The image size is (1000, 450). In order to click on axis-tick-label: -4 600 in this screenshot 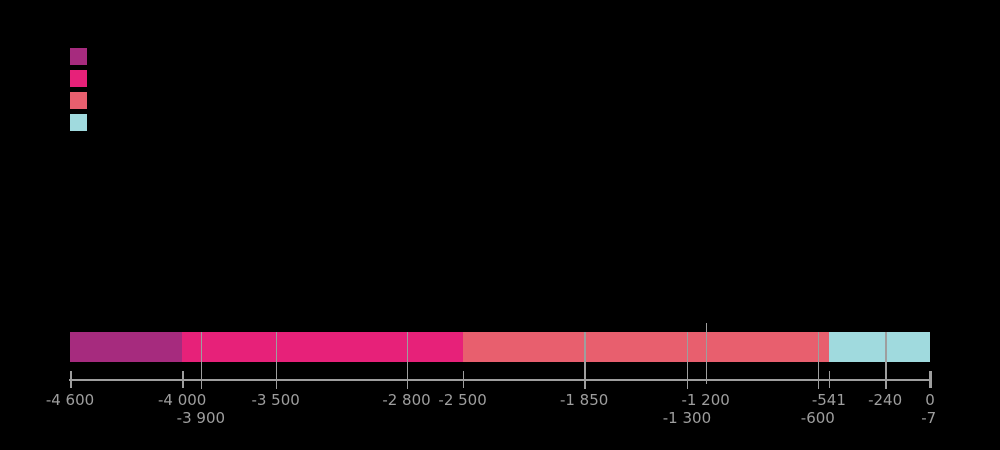, I will do `click(70, 400)`.